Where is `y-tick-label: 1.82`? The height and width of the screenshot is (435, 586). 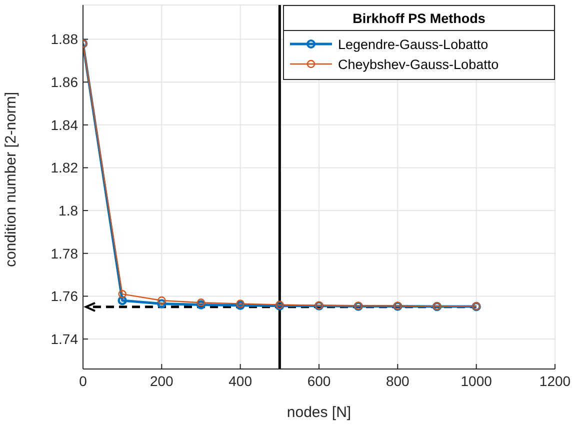
y-tick-label: 1.82 is located at coordinates (64, 168).